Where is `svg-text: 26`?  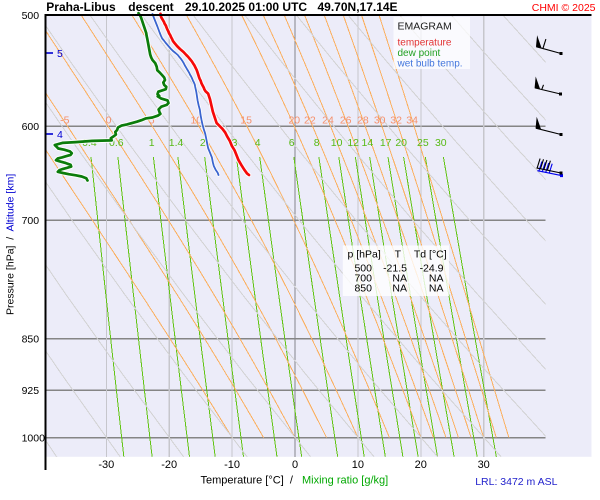 svg-text: 26 is located at coordinates (346, 120).